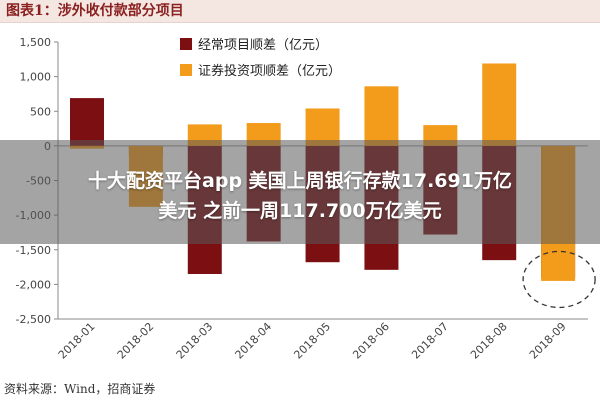  I want to click on y-tick-label: 1,500, so click(36, 42).